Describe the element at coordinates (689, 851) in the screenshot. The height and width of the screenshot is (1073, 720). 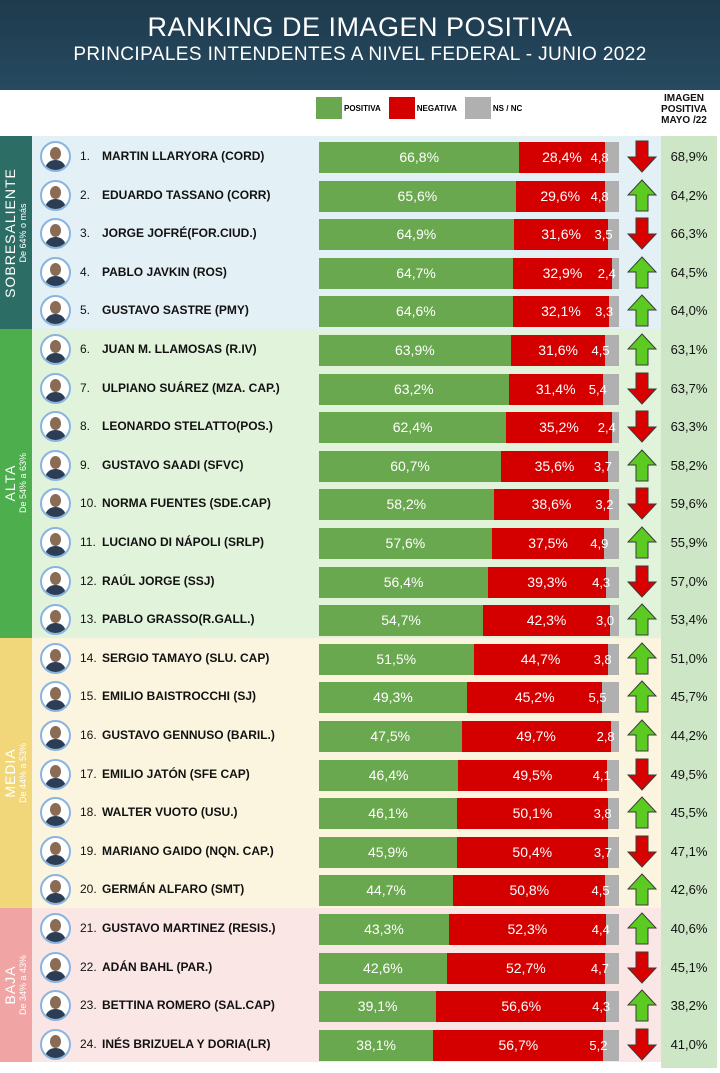
I see `previous-value: 47,1%` at that location.